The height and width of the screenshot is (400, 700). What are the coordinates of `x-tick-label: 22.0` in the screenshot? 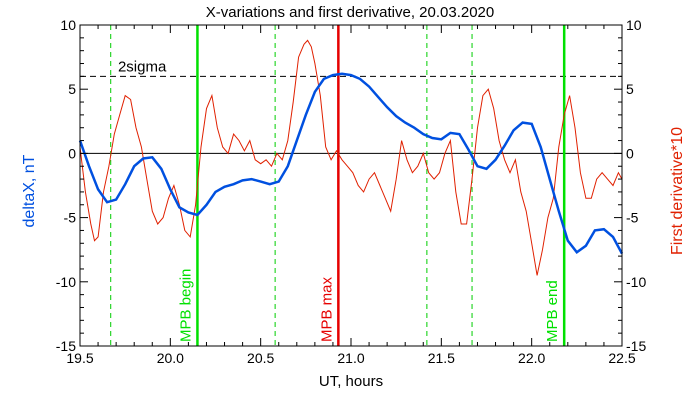 It's located at (531, 358).